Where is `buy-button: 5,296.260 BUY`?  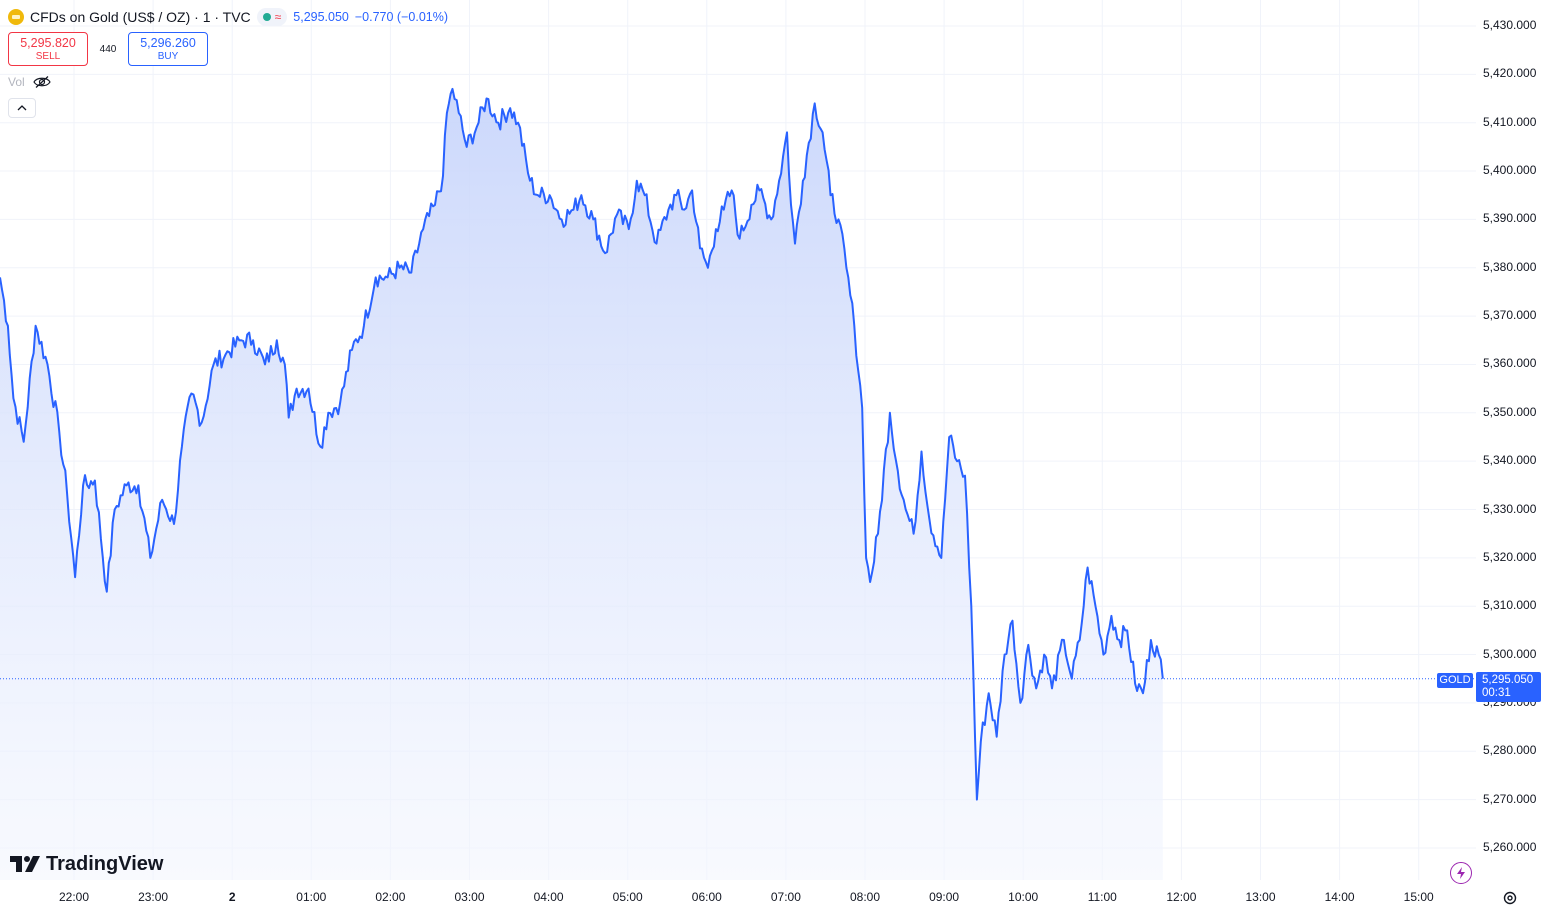
buy-button: 5,296.260 BUY is located at coordinates (168, 49).